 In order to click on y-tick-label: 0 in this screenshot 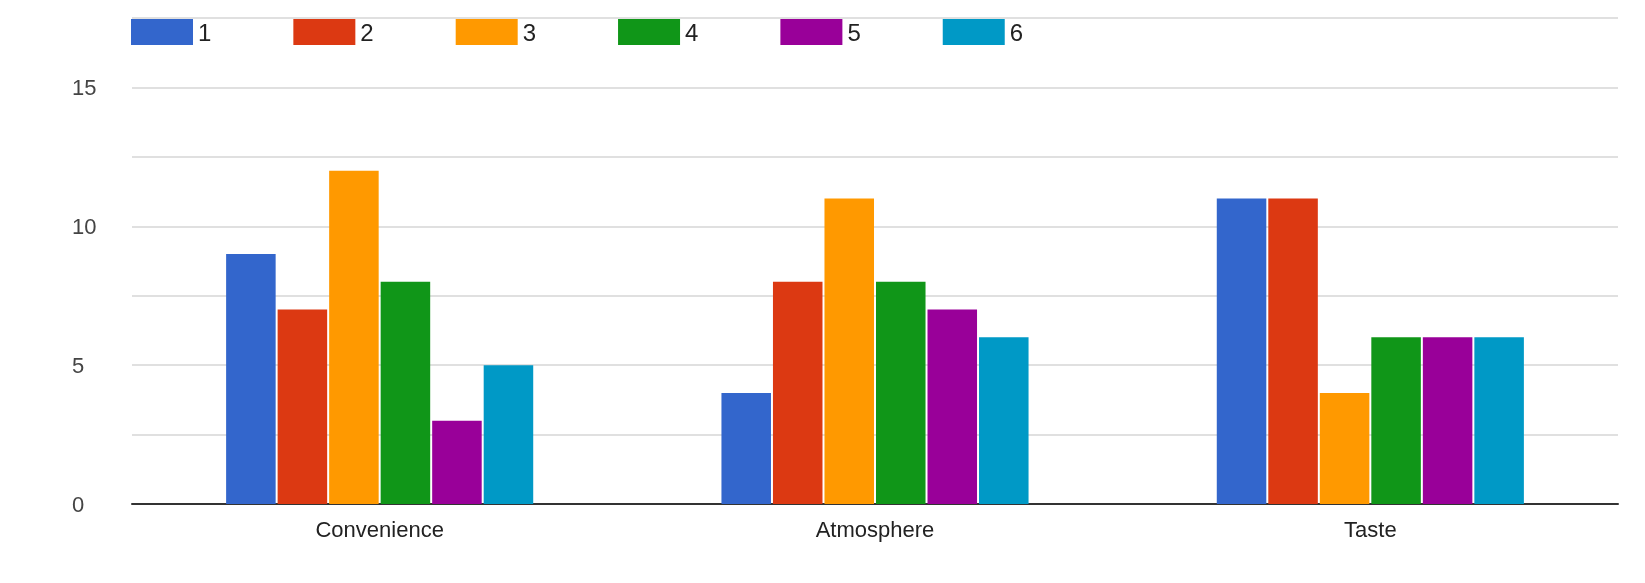, I will do `click(78, 504)`.